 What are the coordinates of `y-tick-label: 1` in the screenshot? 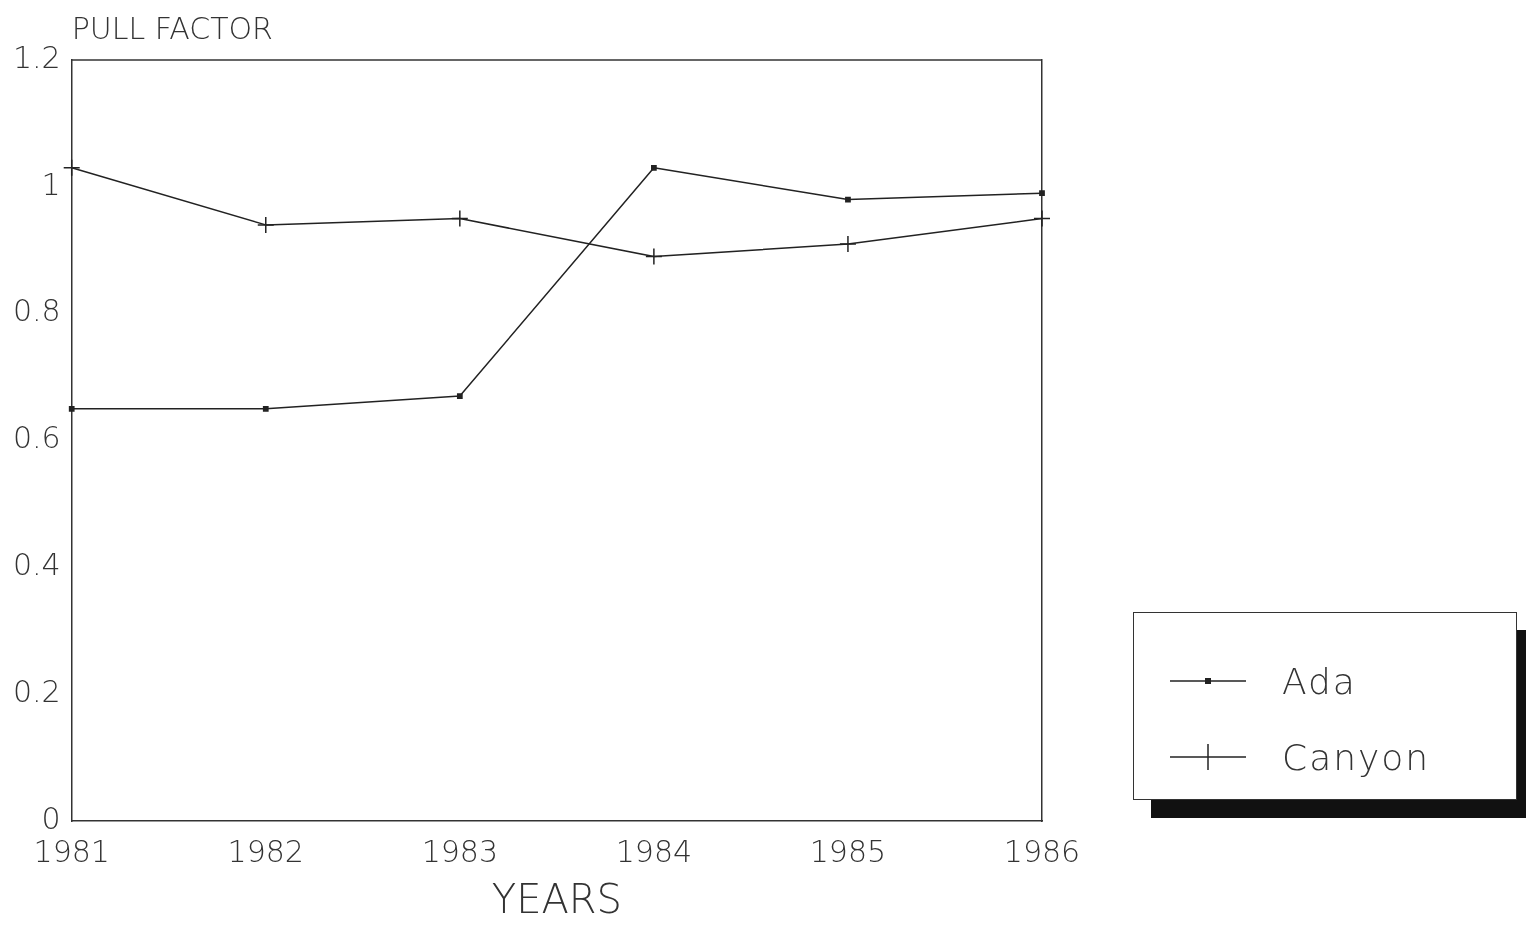 It's located at (51, 184).